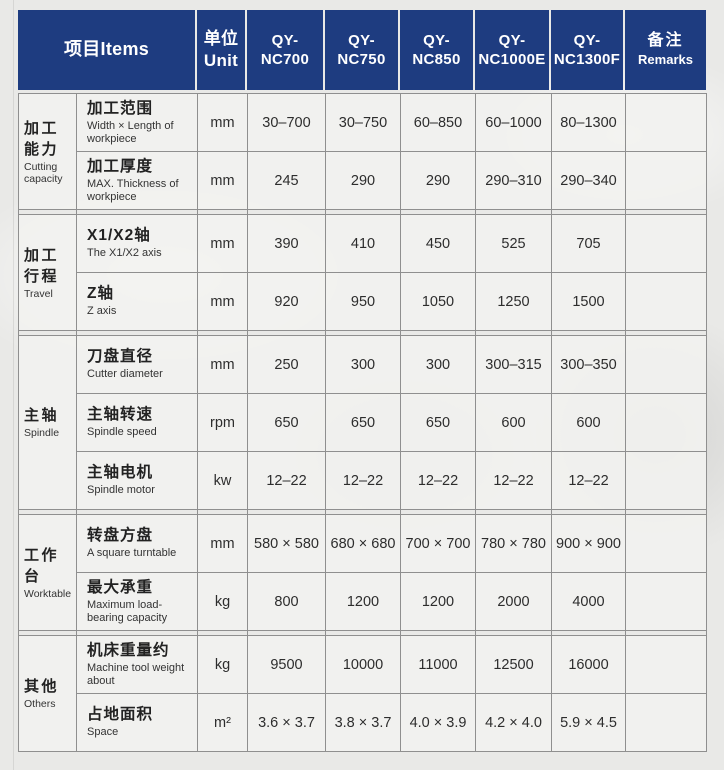  What do you see at coordinates (588, 543) in the screenshot?
I see `value-cell: 900 × 900` at bounding box center [588, 543].